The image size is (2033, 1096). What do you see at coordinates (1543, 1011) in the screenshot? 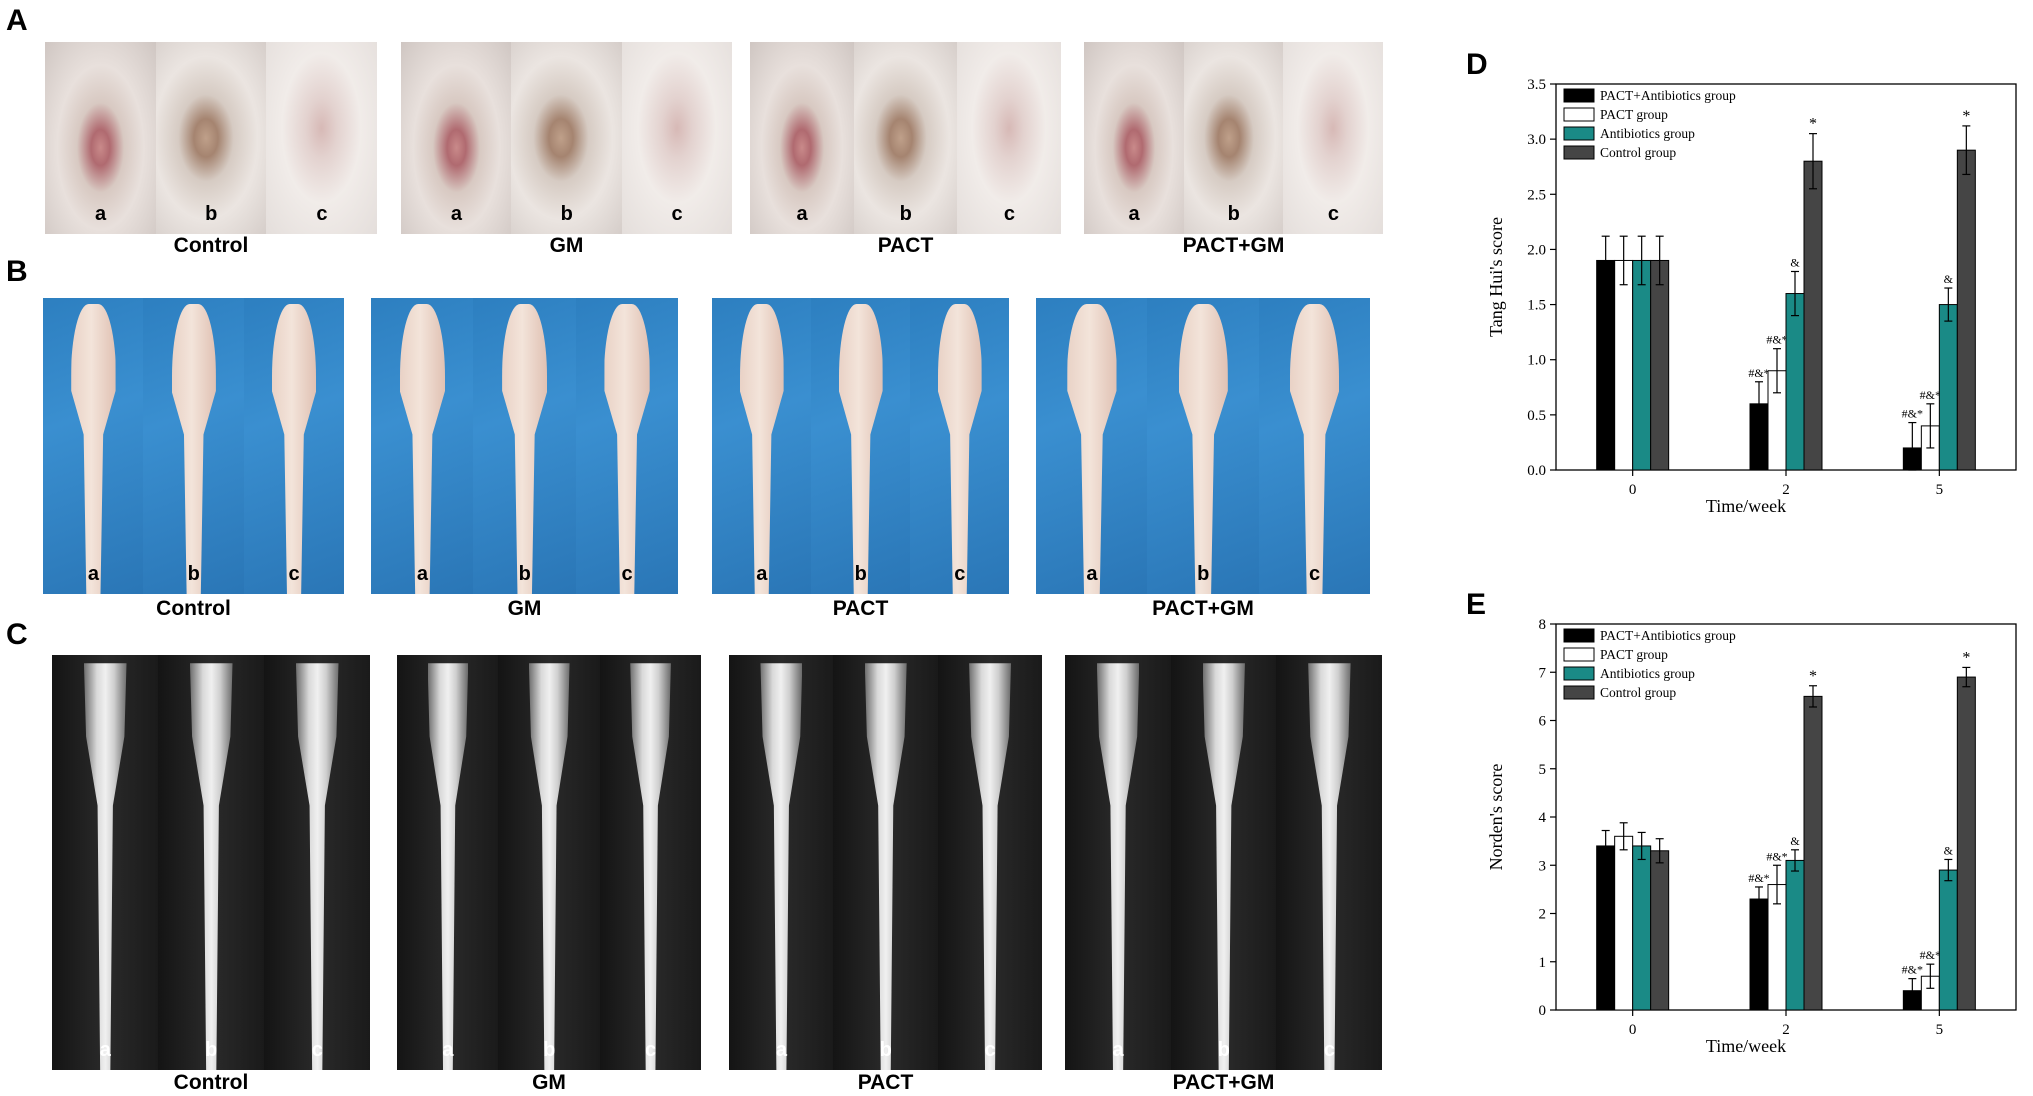
I see `y-tick-label: 0` at bounding box center [1543, 1011].